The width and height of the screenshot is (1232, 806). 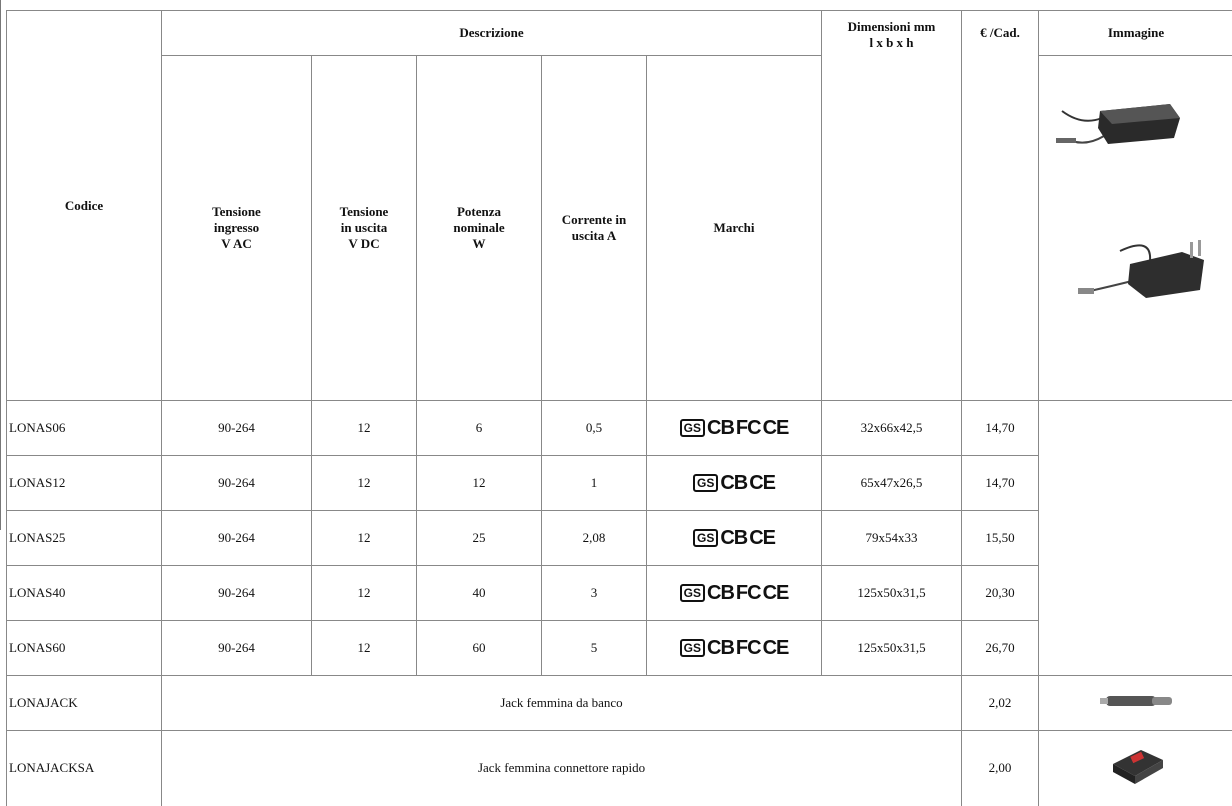 What do you see at coordinates (84, 768) in the screenshot?
I see `codice: LONAJACKSA` at bounding box center [84, 768].